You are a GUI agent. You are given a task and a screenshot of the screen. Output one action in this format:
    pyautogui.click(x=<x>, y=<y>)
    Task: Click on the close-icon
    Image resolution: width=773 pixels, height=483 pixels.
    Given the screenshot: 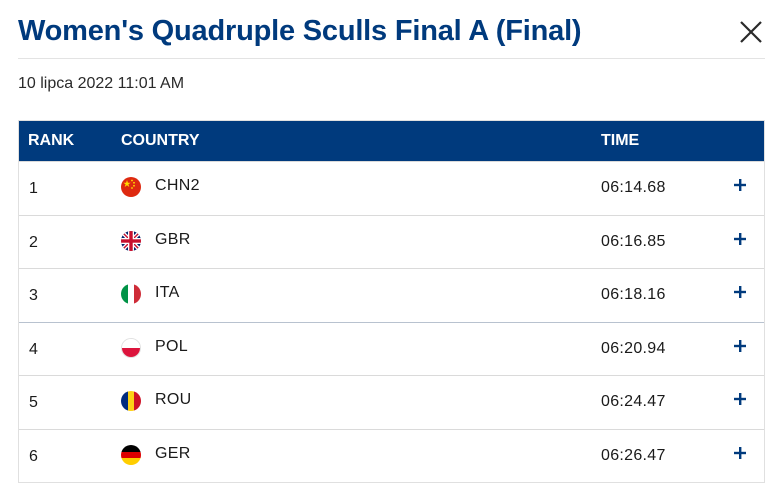 What is the action you would take?
    pyautogui.click(x=751, y=32)
    